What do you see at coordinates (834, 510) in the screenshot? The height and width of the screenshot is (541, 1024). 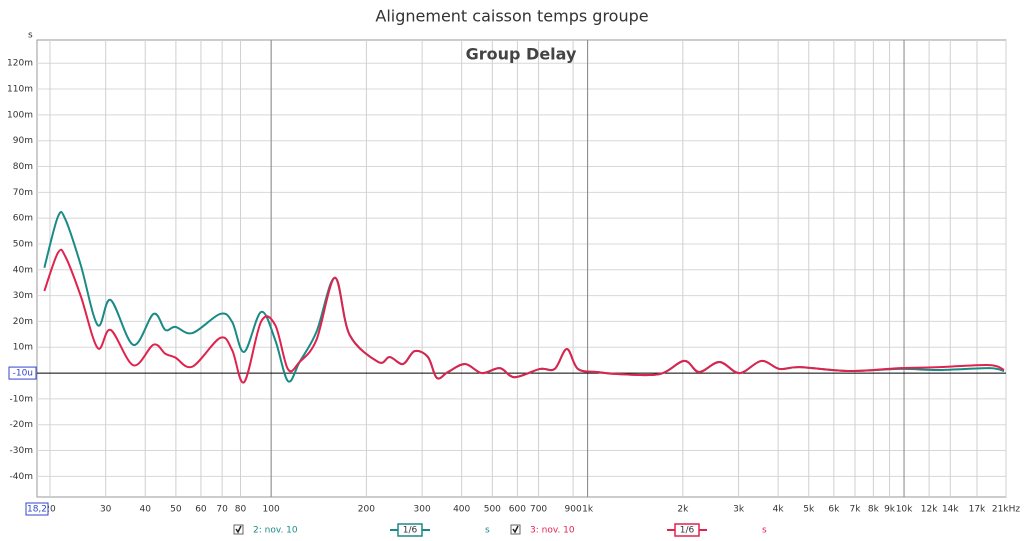 I see `x-tick-label: 6k` at bounding box center [834, 510].